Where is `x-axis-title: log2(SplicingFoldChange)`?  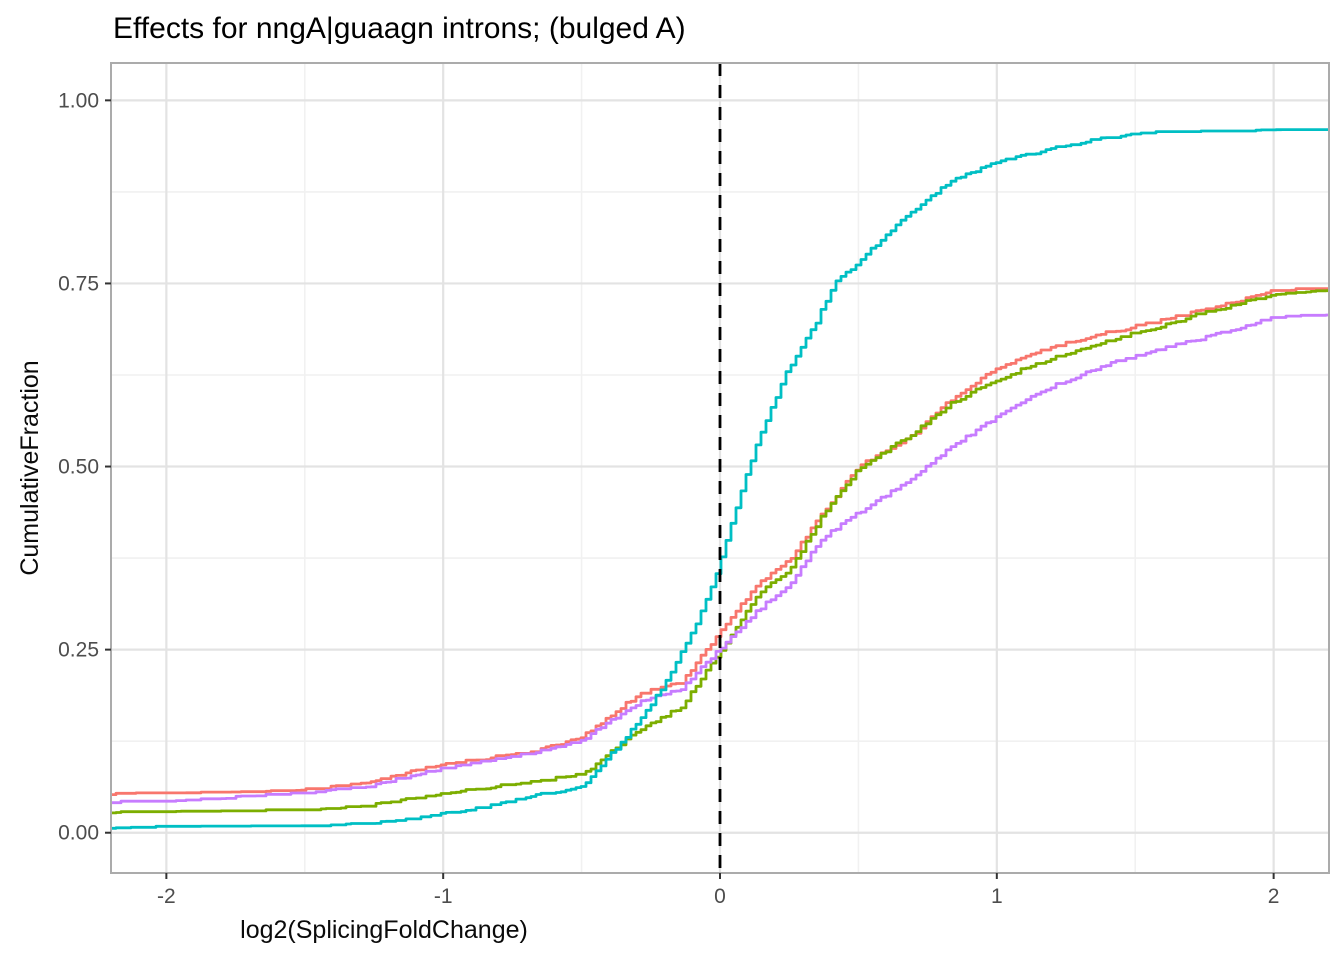
x-axis-title: log2(SplicingFoldChange) is located at coordinates (672, 930).